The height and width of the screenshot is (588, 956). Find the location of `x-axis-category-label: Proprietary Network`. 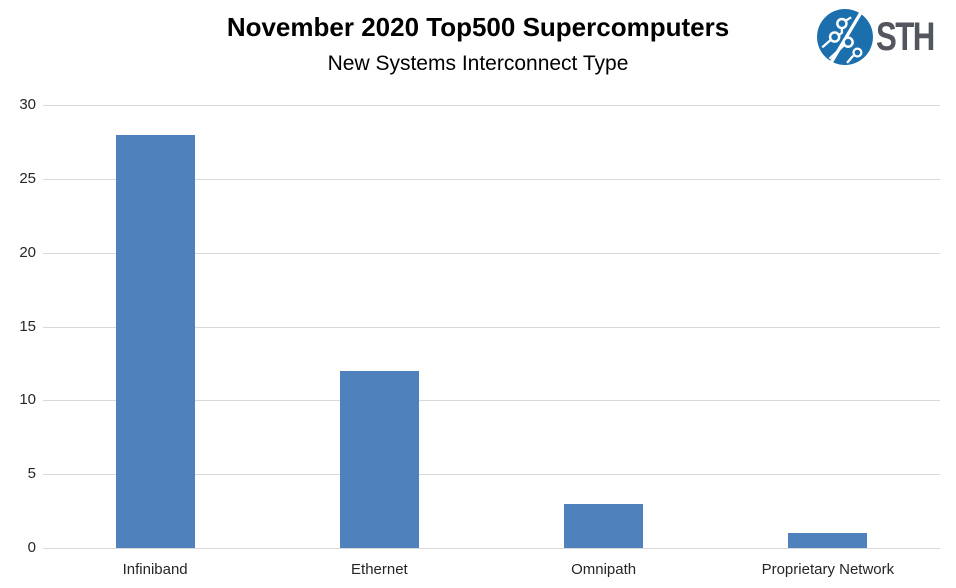

x-axis-category-label: Proprietary Network is located at coordinates (828, 569).